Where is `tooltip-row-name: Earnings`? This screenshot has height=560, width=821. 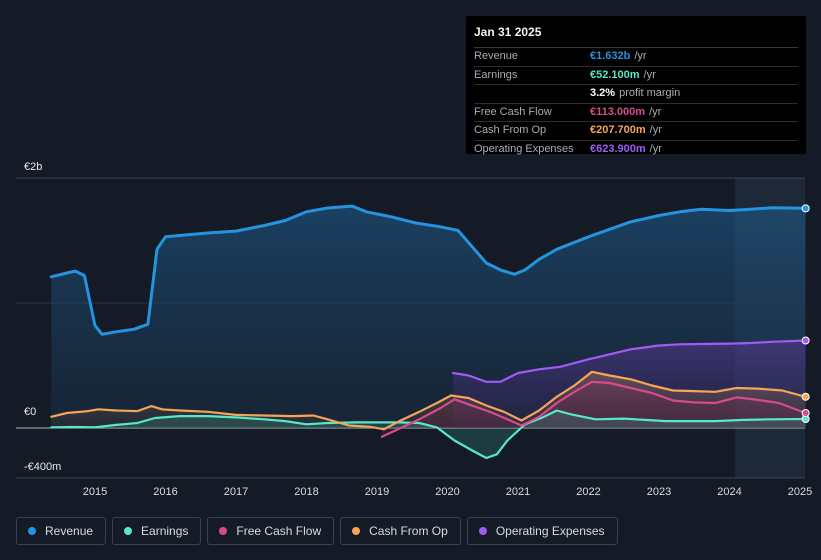
tooltip-row-name: Earnings is located at coordinates (496, 74).